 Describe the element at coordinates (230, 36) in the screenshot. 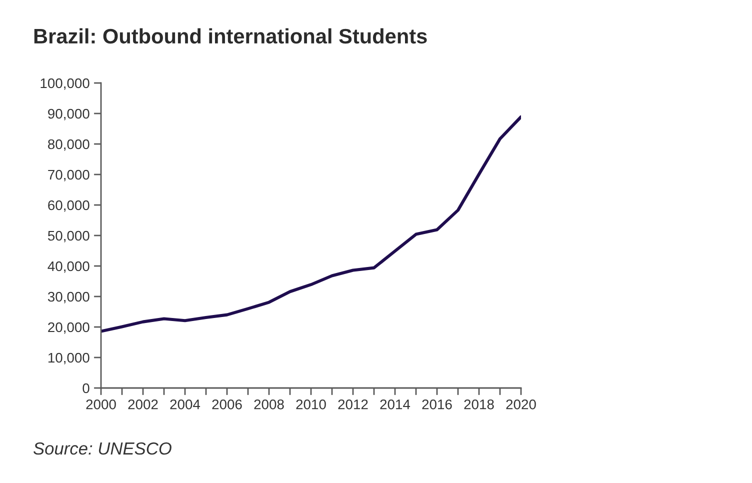

I see `chart-title: Brazil: Outbound international Students` at that location.